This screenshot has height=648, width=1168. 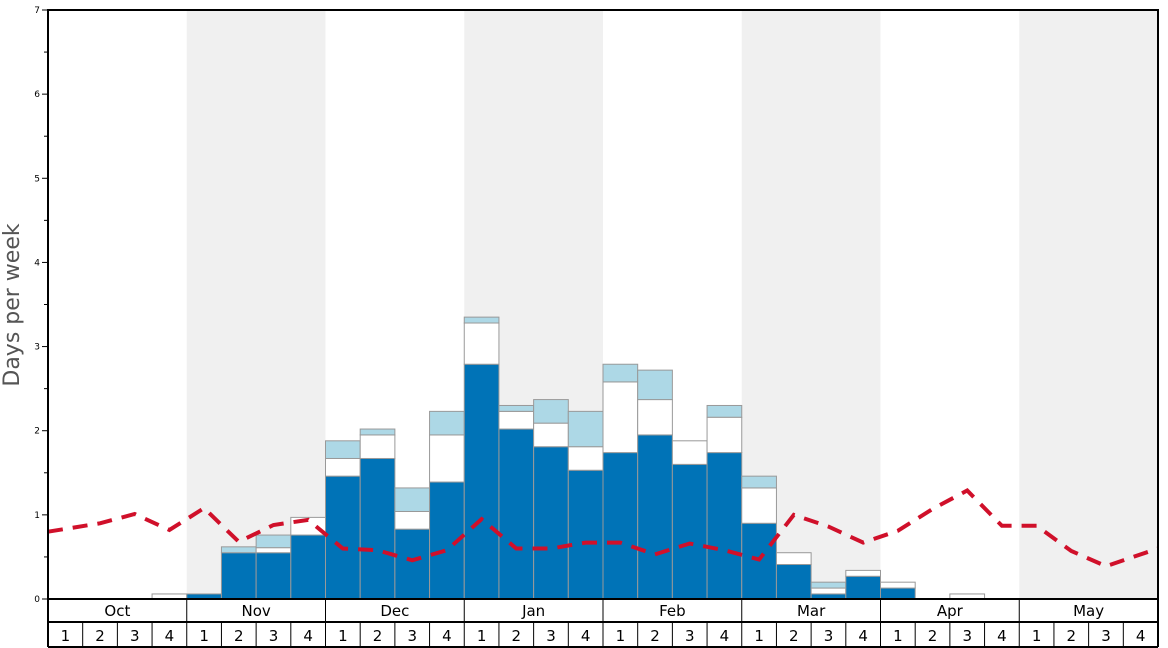 What do you see at coordinates (1088, 611) in the screenshot?
I see `month-label-may: May` at bounding box center [1088, 611].